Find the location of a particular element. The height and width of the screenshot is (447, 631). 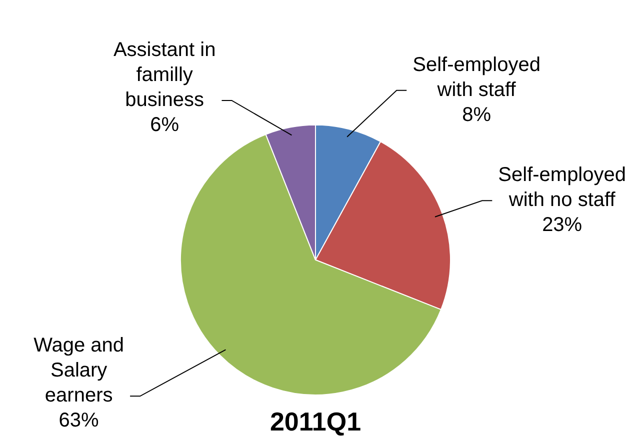

data-label: 63% is located at coordinates (79, 421).